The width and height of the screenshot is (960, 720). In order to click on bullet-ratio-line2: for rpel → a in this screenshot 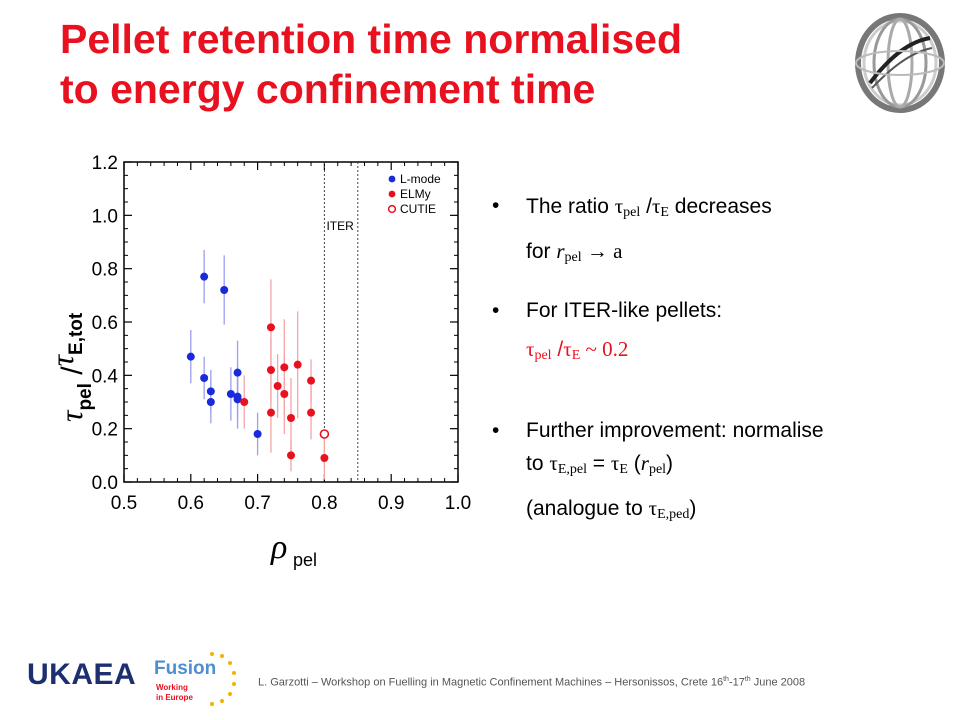, I will do `click(574, 252)`.